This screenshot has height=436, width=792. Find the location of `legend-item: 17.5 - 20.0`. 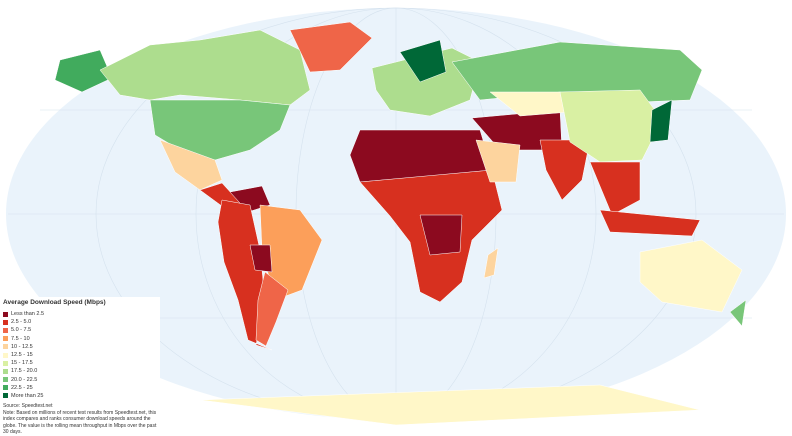

legend-item: 17.5 - 20.0 is located at coordinates (80, 371).